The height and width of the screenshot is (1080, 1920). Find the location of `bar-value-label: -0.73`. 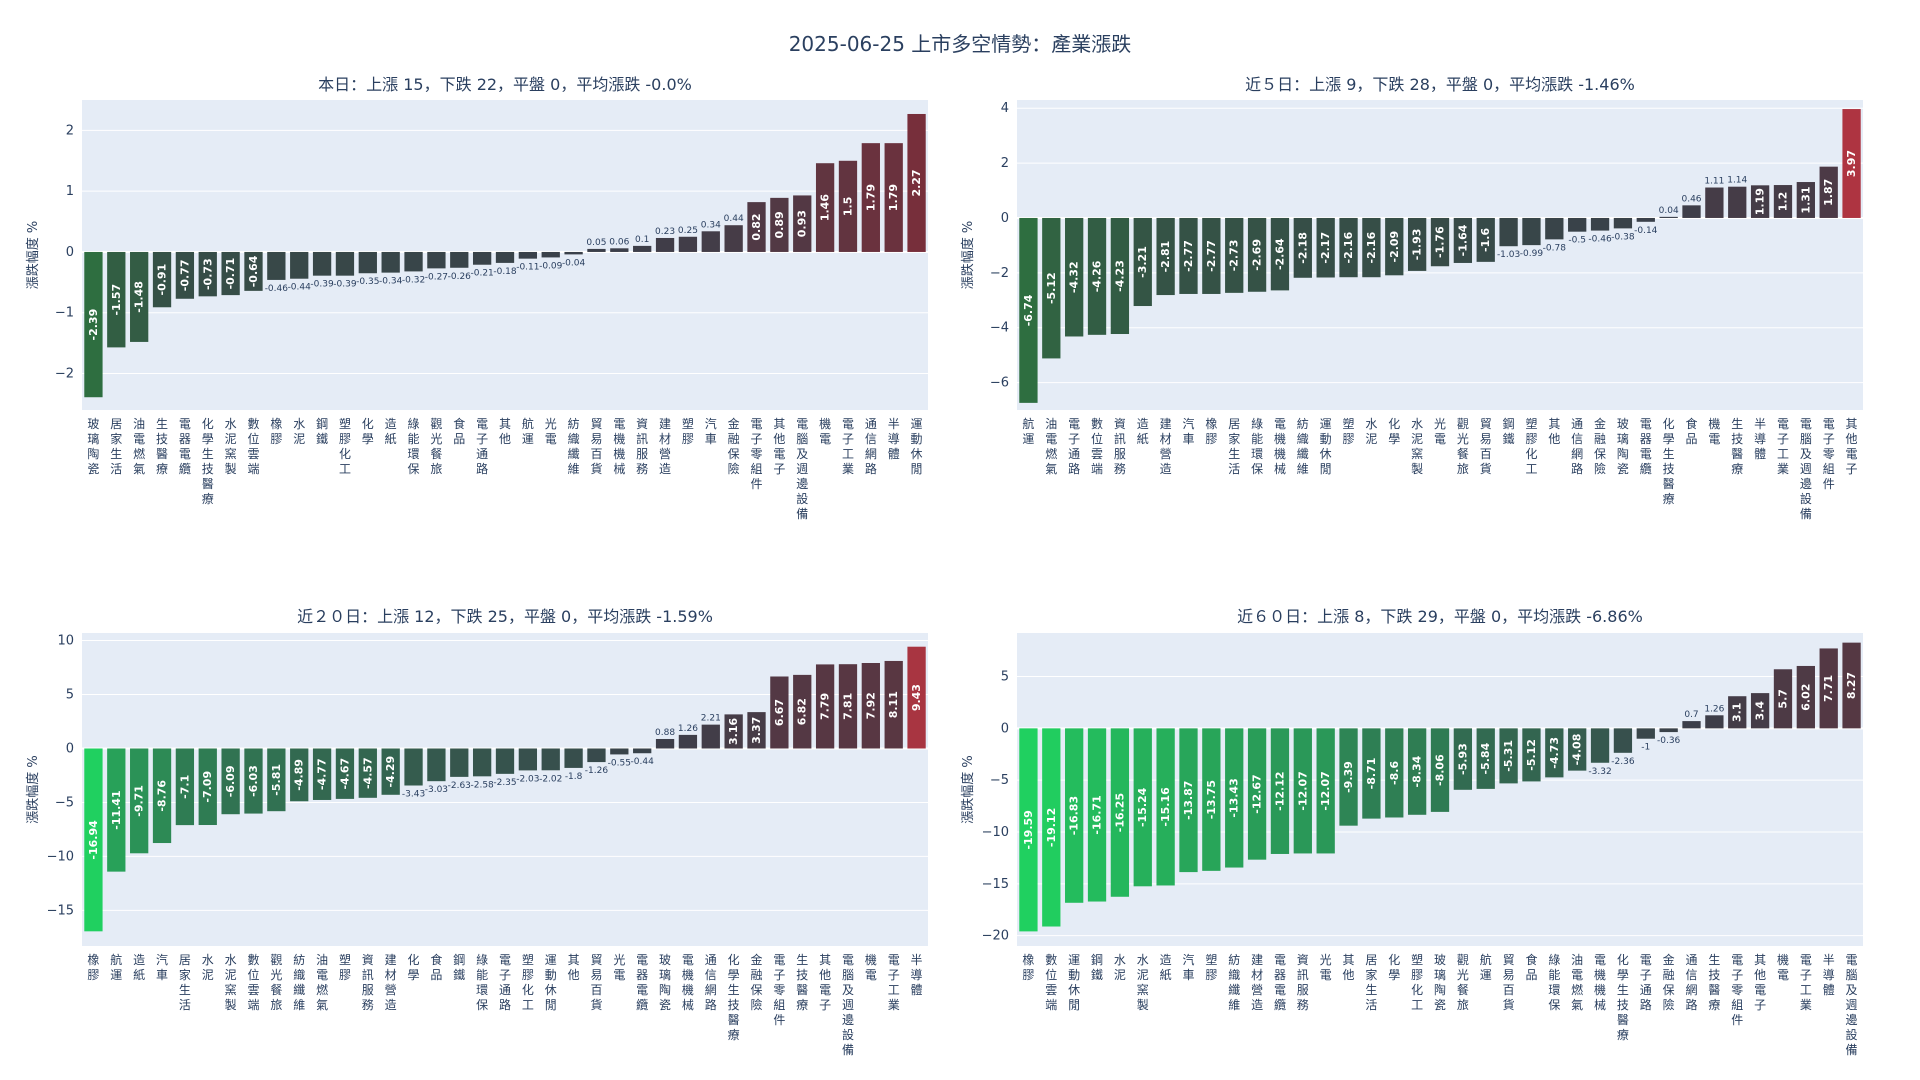

bar-value-label: -0.73 is located at coordinates (207, 274).